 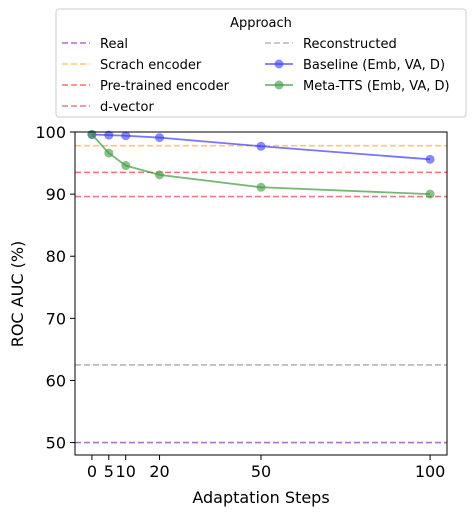 I want to click on y-axis-ticks: 50 60 70 80 90 100, so click(x=55, y=288).